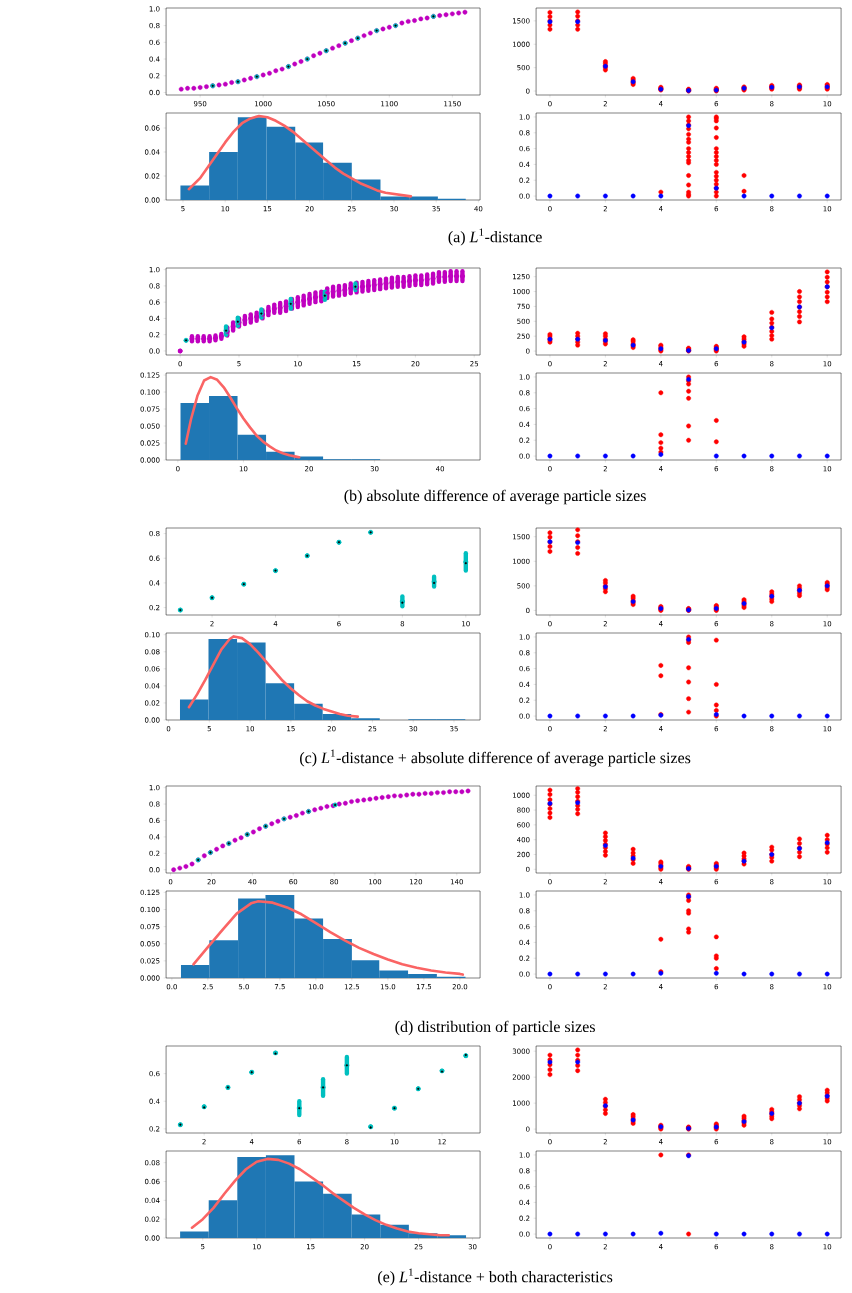  Describe the element at coordinates (495, 758) in the screenshot. I see `text: (c) L$^{1}$-distance + absolute difference of average particle sizes` at that location.